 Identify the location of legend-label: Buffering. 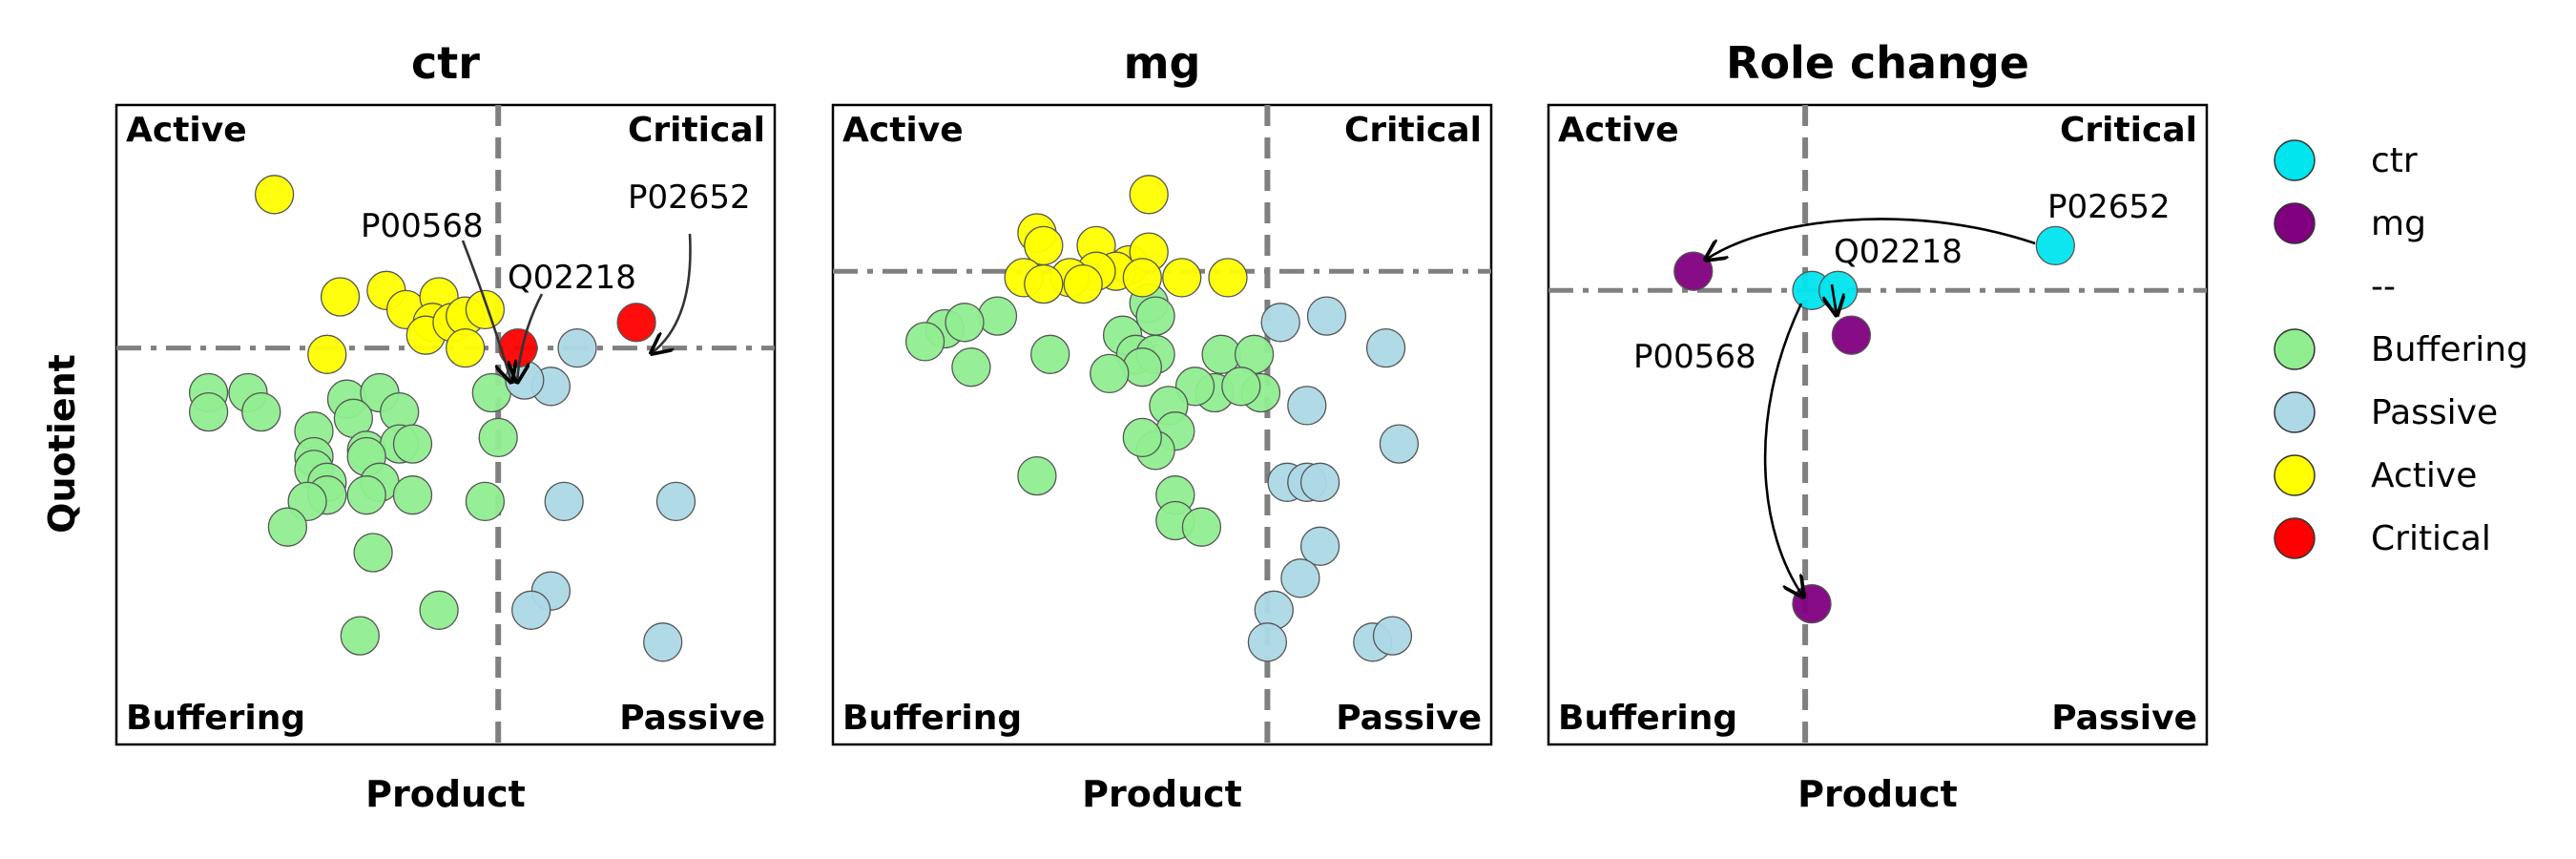
(2449, 349).